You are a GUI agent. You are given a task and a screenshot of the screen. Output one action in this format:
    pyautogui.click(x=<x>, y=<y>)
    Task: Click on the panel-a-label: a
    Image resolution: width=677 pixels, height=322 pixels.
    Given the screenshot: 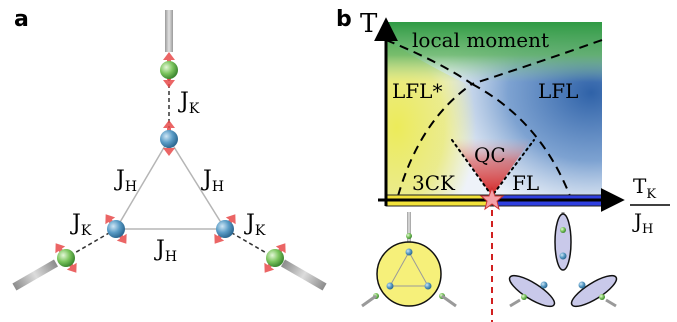 What is the action you would take?
    pyautogui.click(x=21, y=19)
    